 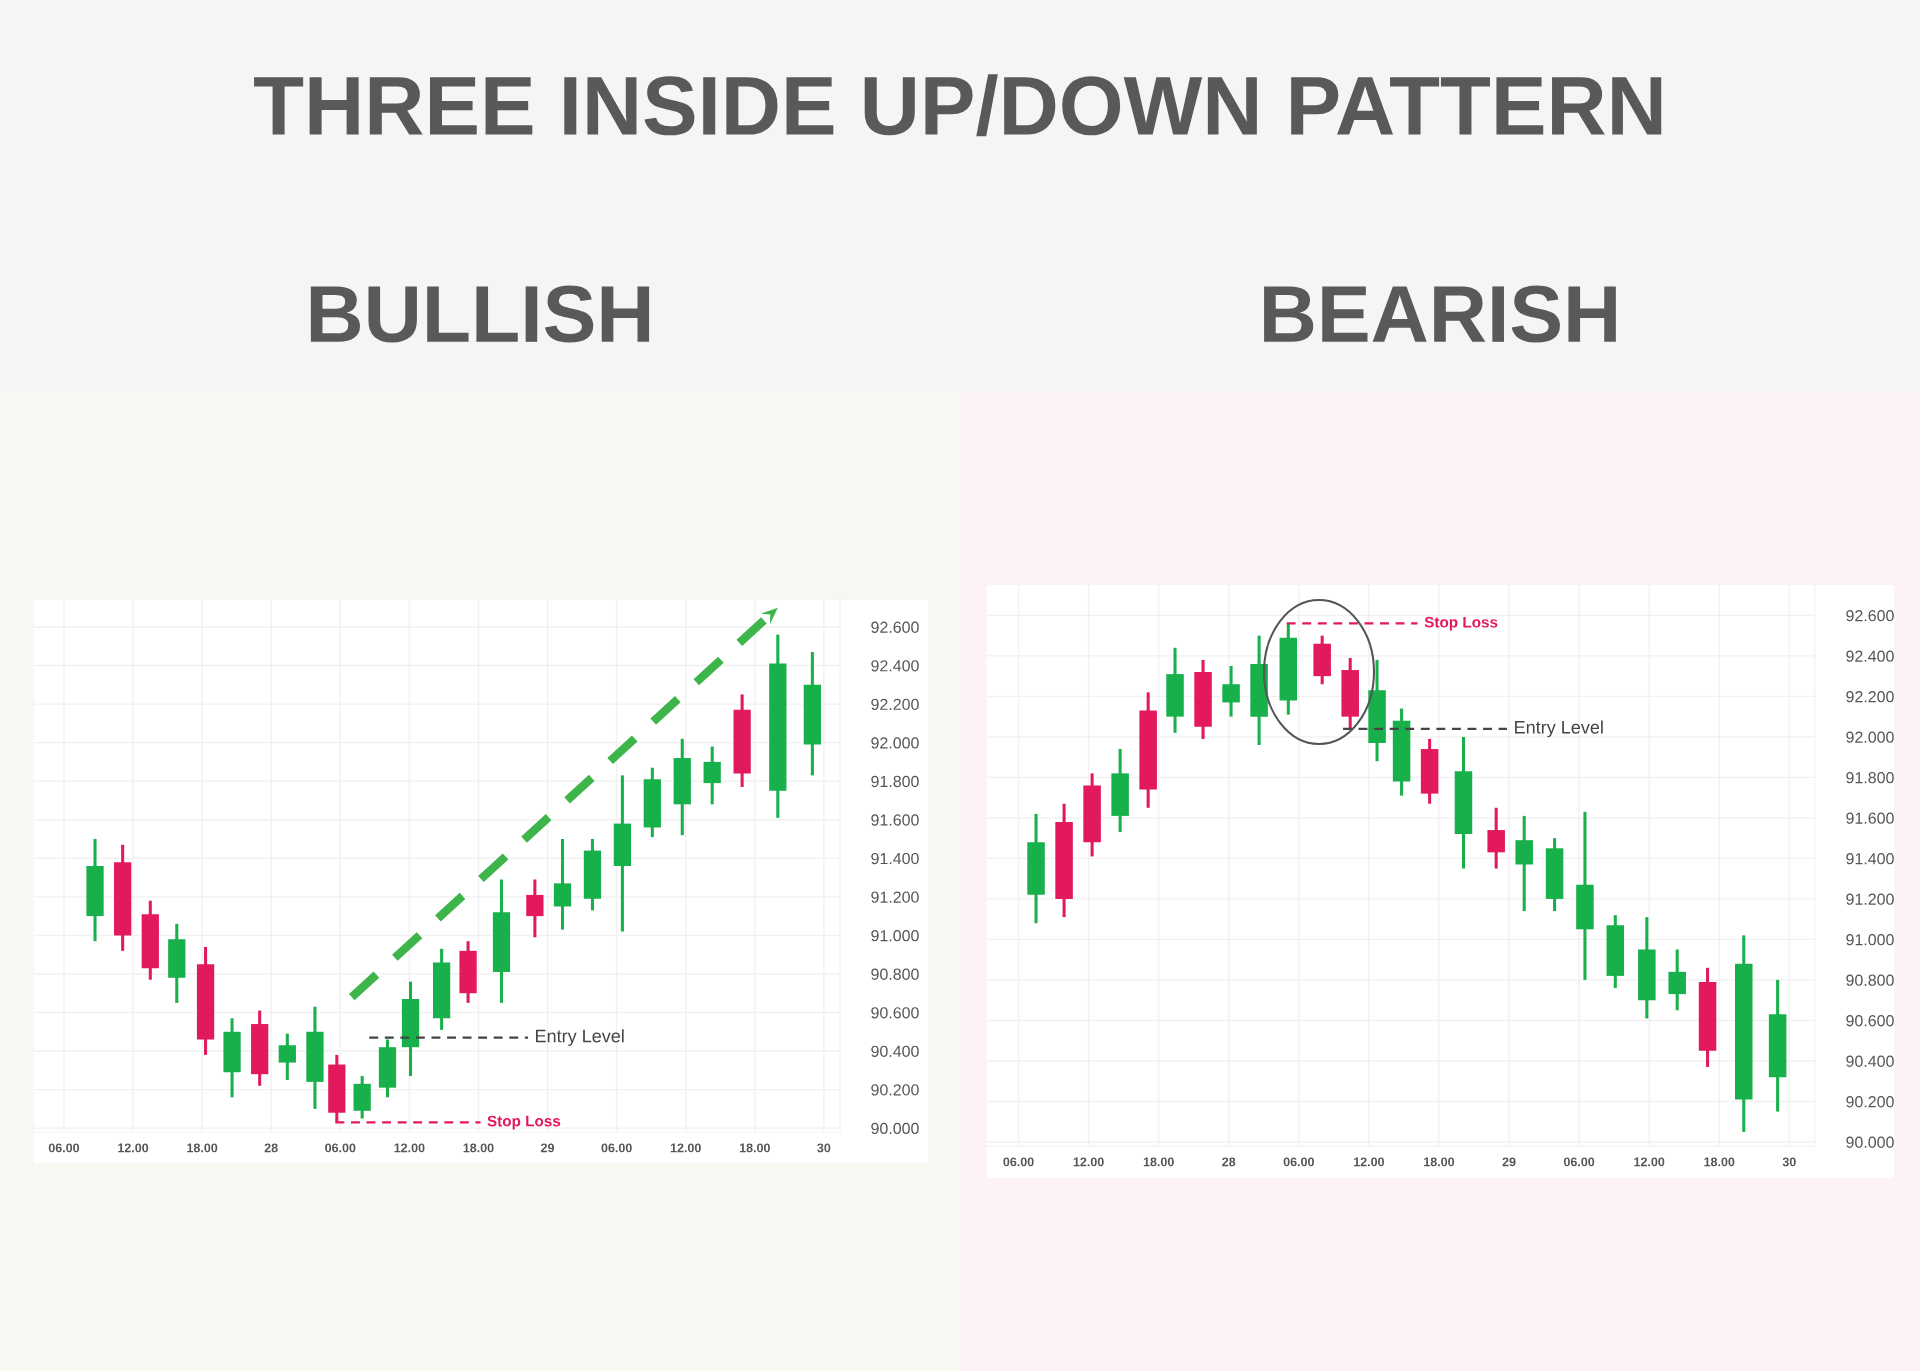 I want to click on chart-title: BULLISH, so click(x=480, y=314).